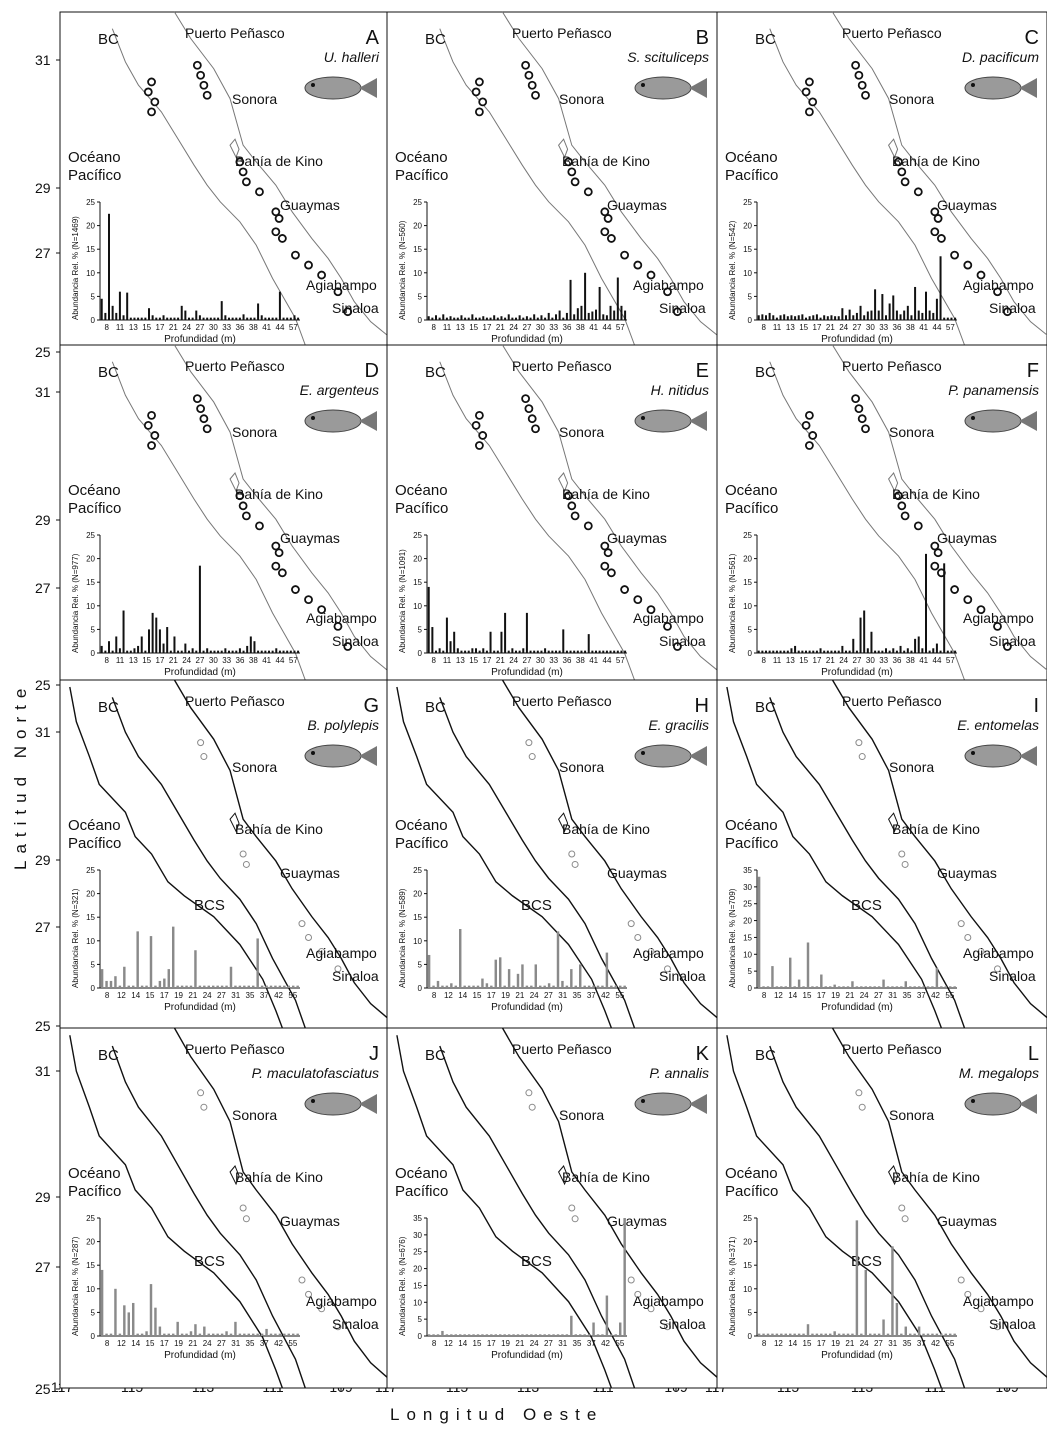 The image size is (1047, 1433). Describe the element at coordinates (280, 327) in the screenshot. I see `x-tick-label: 44` at that location.